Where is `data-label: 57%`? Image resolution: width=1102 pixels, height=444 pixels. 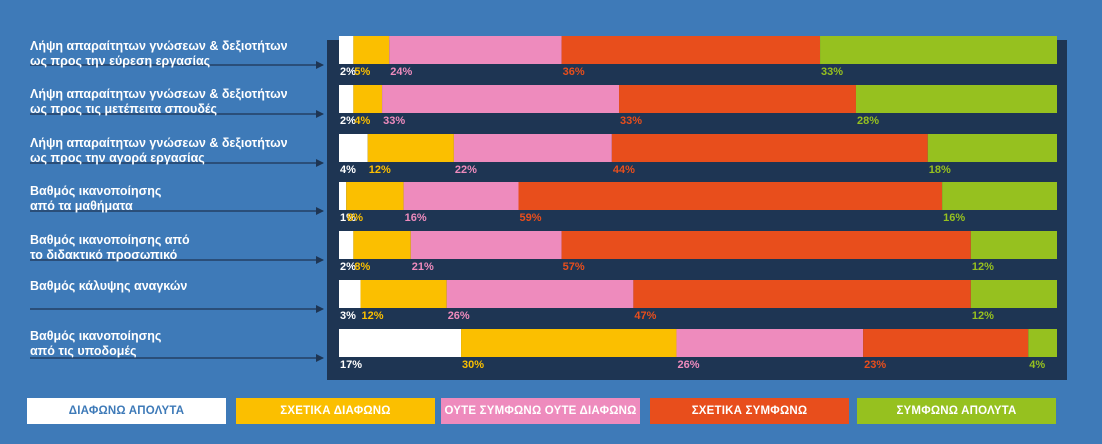 data-label: 57% is located at coordinates (574, 267).